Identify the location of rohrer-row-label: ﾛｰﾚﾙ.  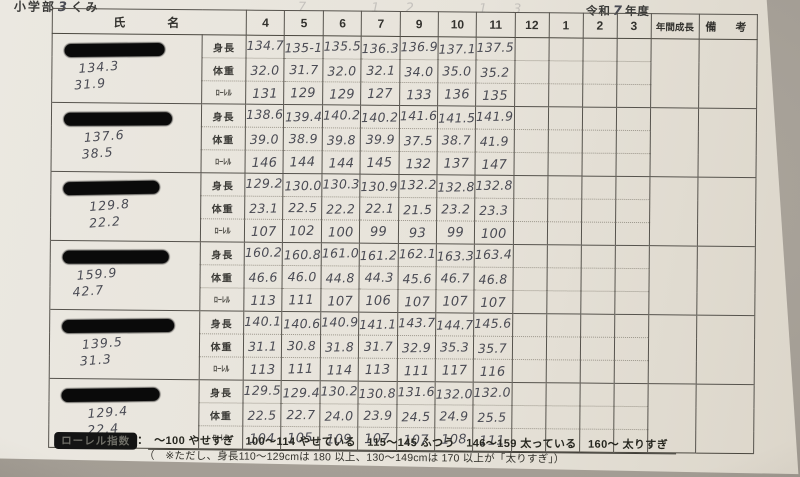
(222, 230).